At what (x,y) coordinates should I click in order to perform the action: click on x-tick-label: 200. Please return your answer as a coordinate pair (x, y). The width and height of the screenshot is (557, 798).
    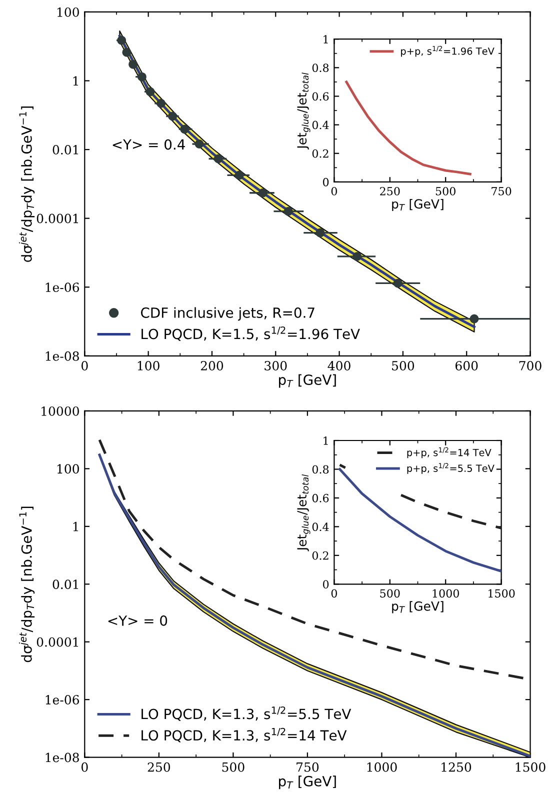
    Looking at the image, I should click on (212, 365).